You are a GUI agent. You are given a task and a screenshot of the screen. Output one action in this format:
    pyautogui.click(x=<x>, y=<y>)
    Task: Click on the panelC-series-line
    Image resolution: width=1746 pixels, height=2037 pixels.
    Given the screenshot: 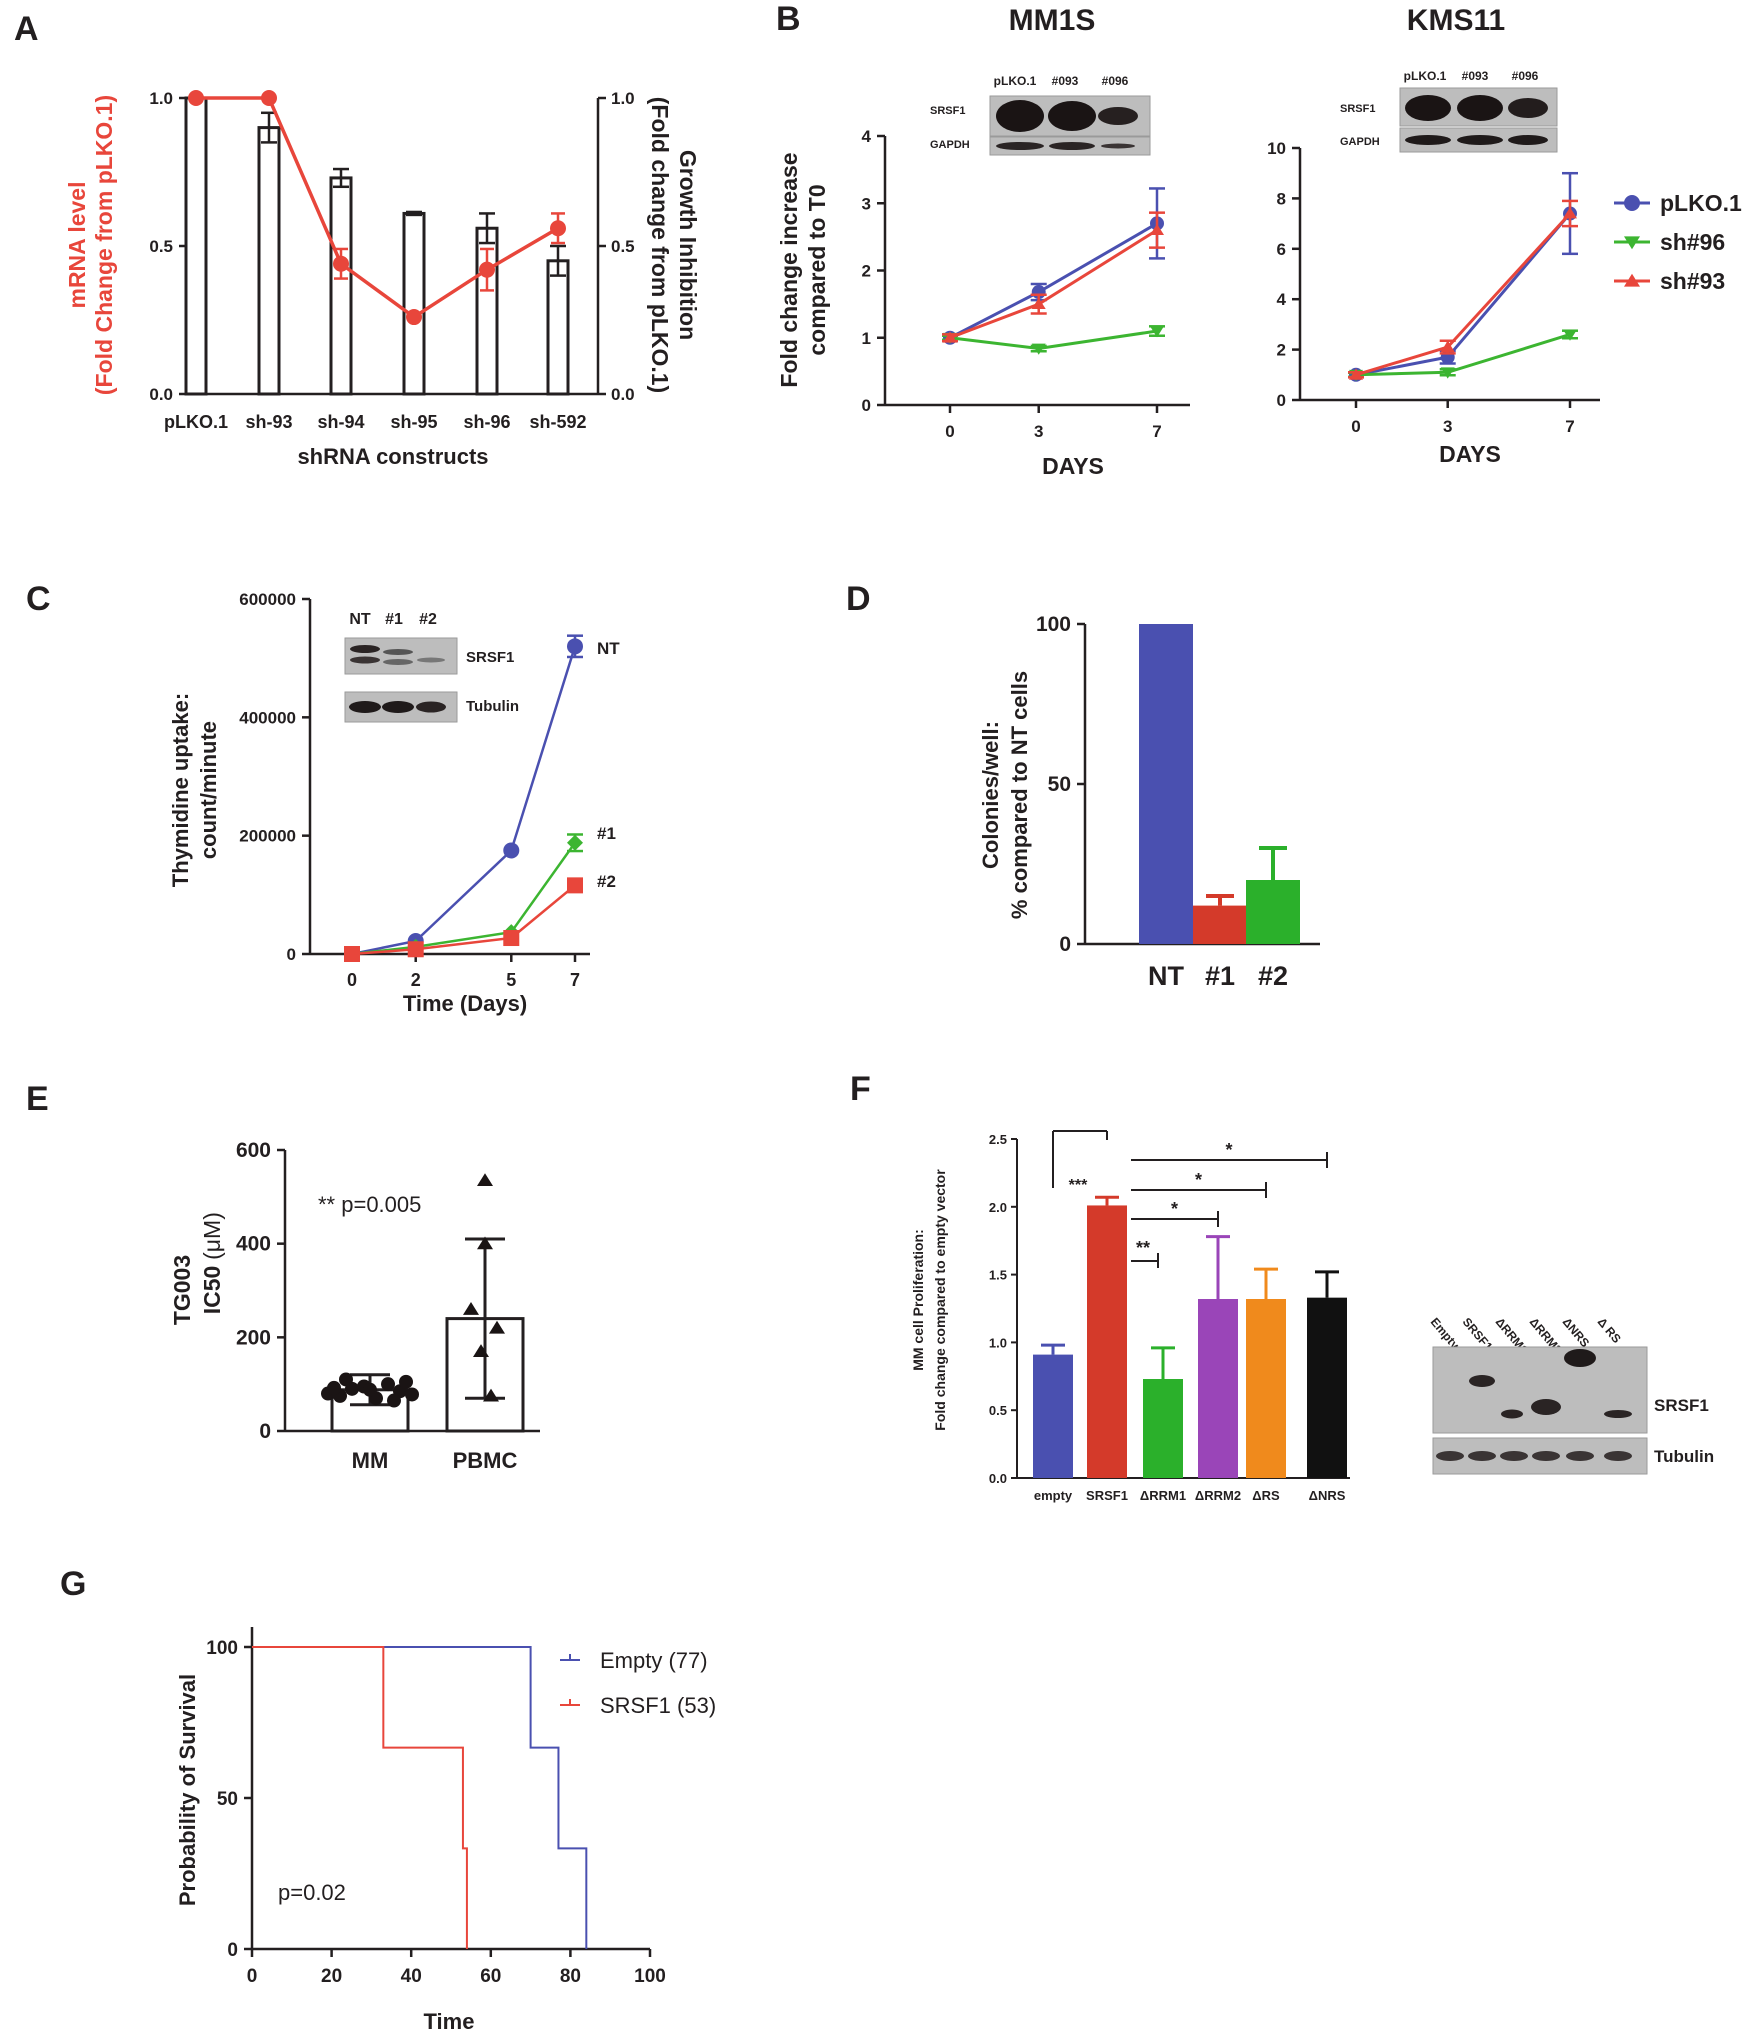 What is the action you would take?
    pyautogui.click(x=463, y=920)
    